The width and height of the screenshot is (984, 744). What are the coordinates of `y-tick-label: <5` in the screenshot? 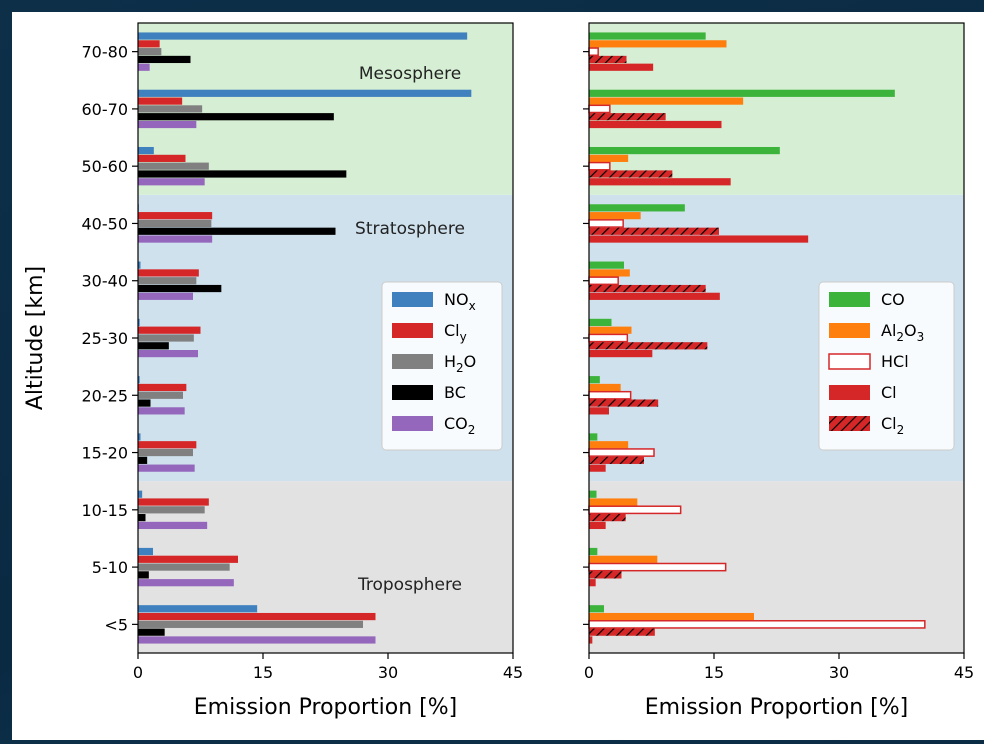 It's located at (116, 624).